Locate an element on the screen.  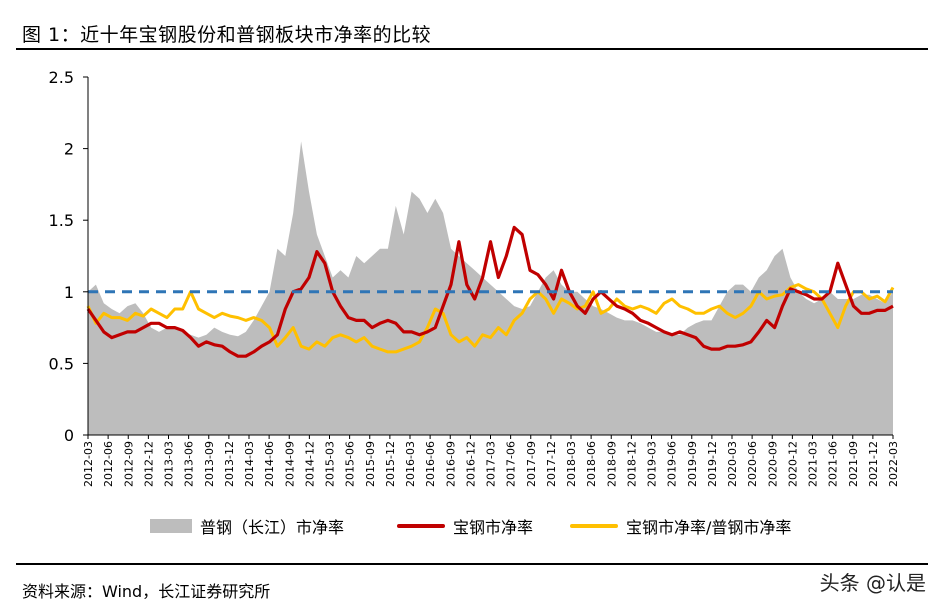
x-tick-label: 2018-09 is located at coordinates (611, 464).